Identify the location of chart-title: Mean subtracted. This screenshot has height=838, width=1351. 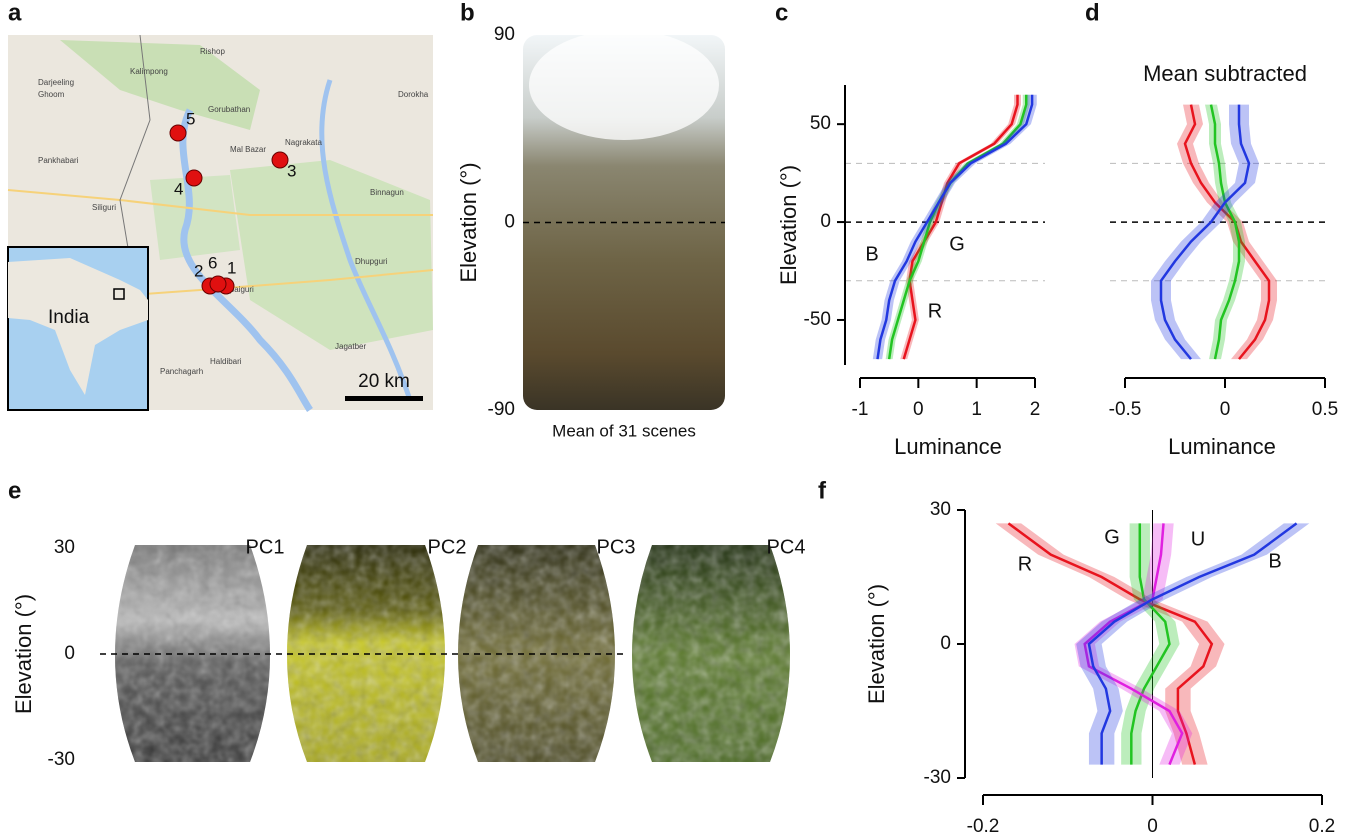
(1225, 73).